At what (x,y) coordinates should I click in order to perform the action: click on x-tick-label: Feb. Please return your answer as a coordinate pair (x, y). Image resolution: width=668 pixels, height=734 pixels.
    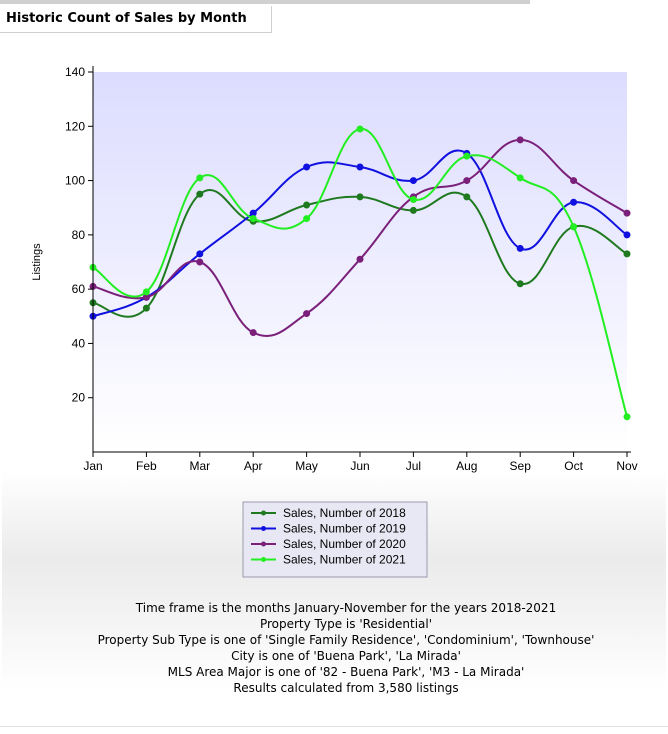
    Looking at the image, I should click on (146, 466).